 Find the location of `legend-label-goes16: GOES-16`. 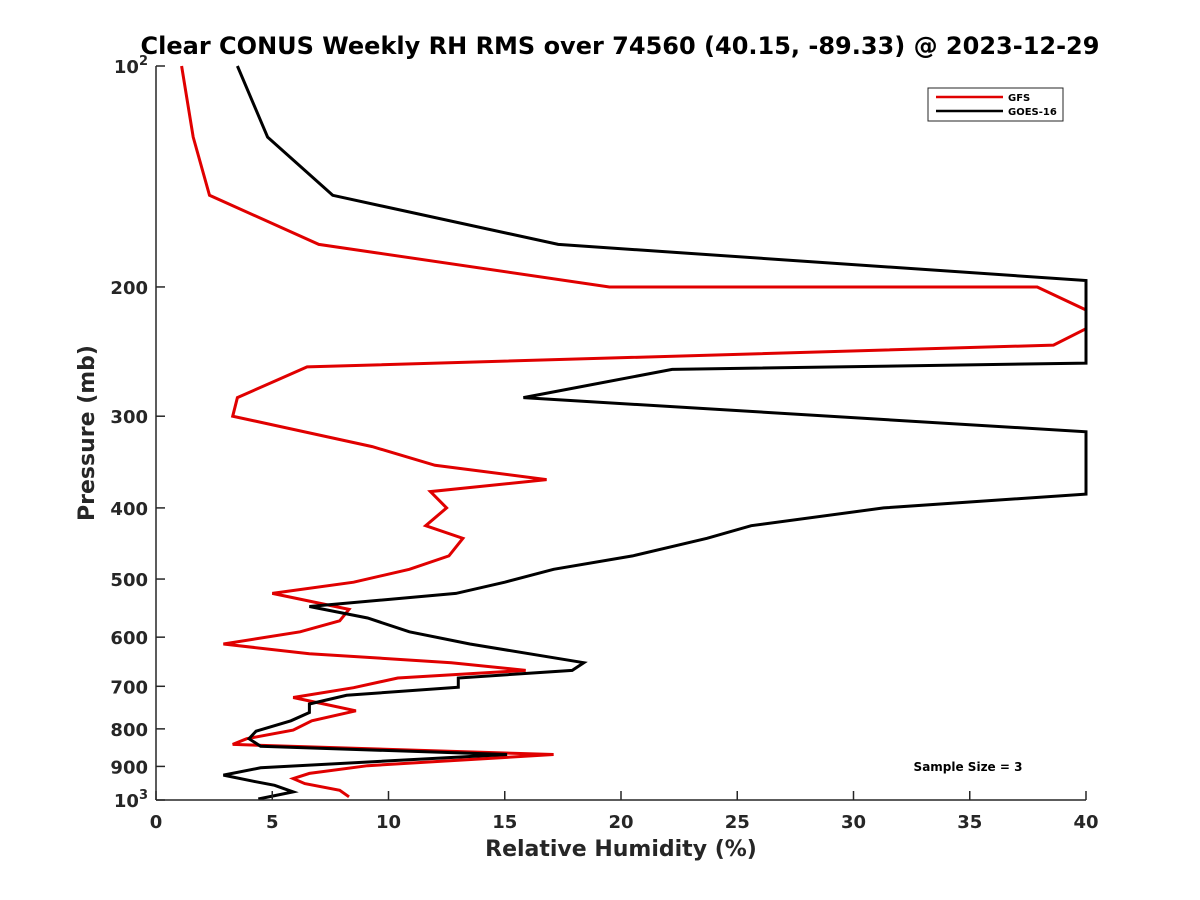

legend-label-goes16: GOES-16 is located at coordinates (1032, 112).